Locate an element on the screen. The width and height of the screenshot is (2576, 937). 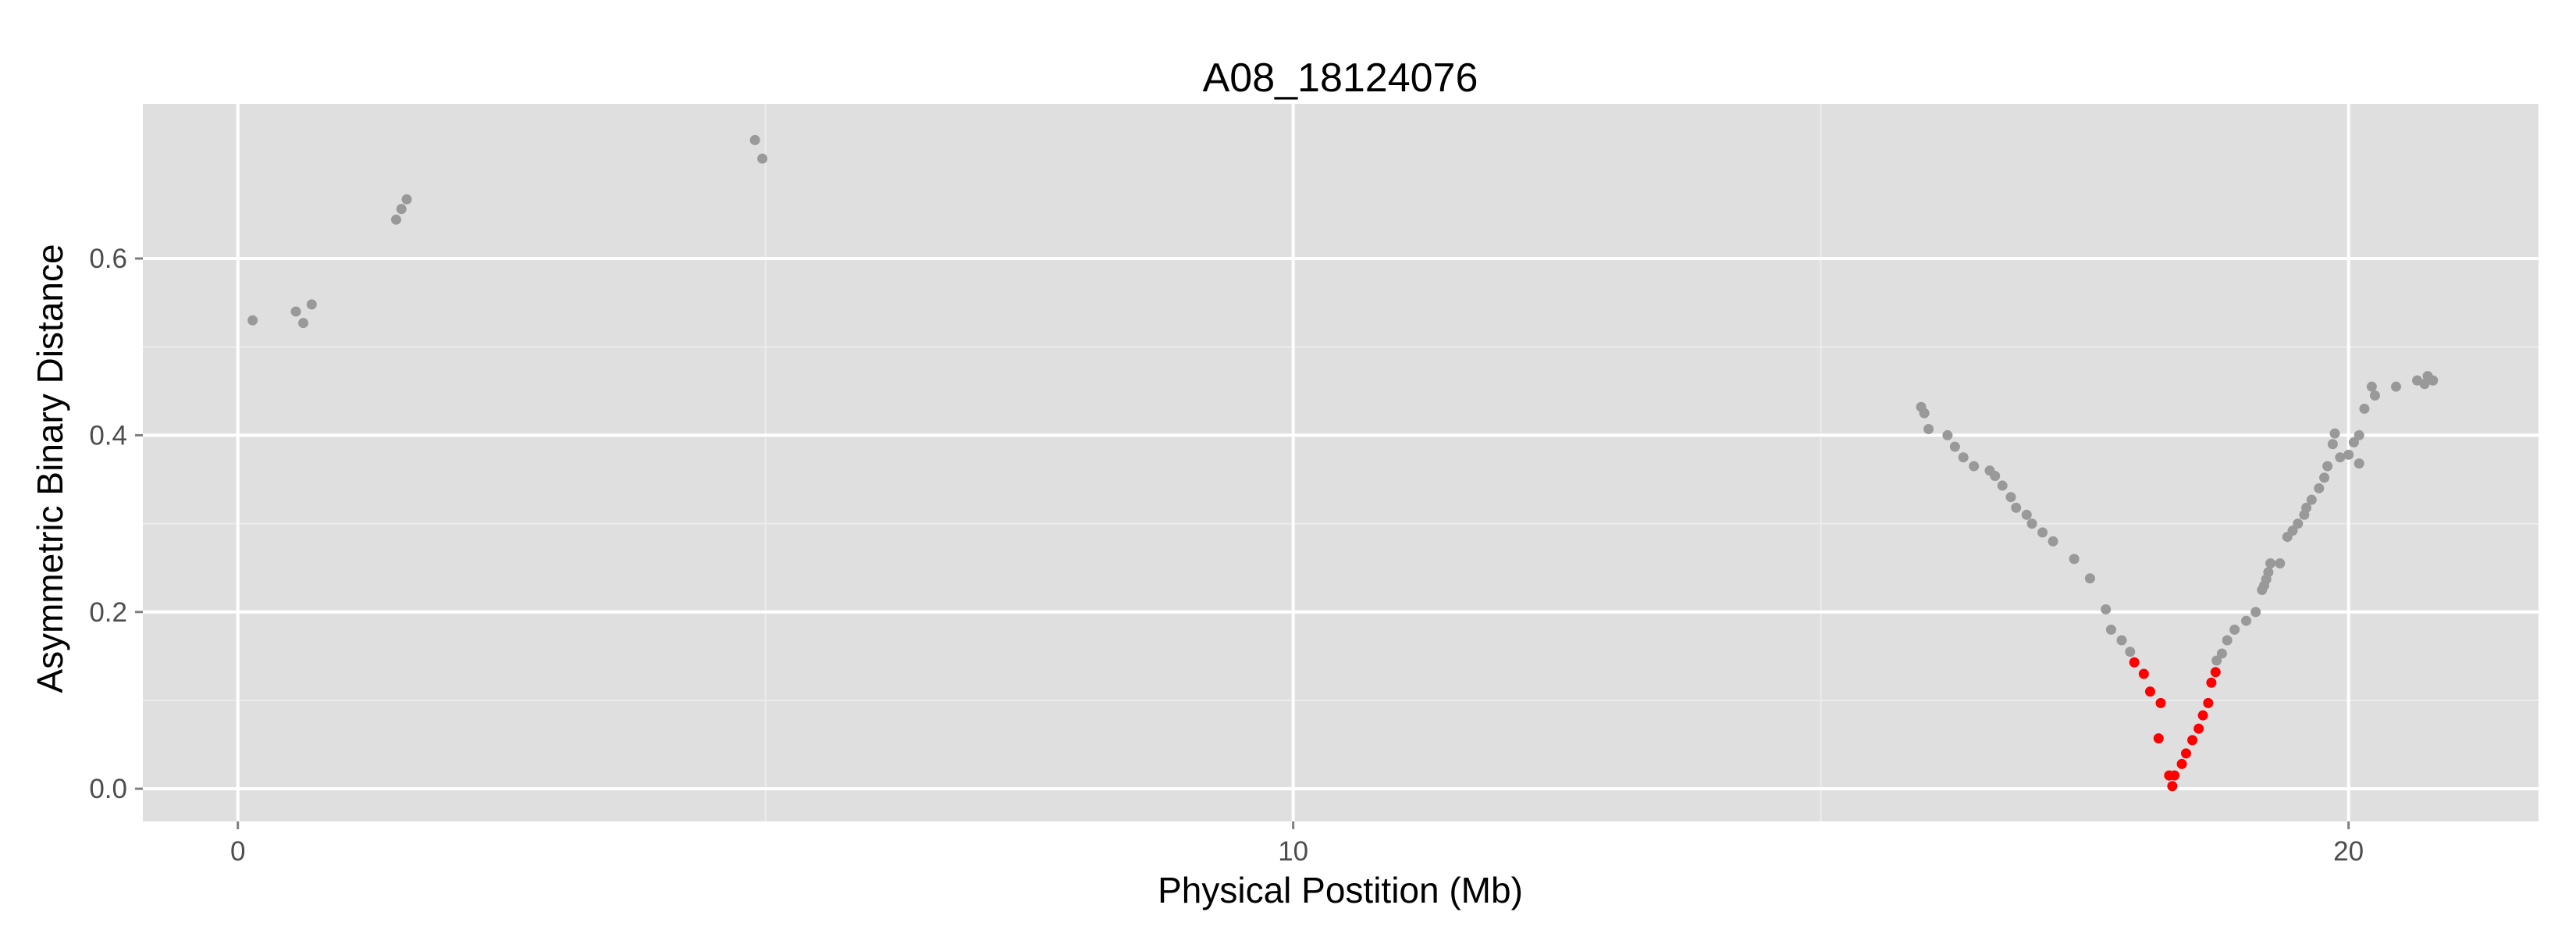
x-axis-label: Physical Postition (Mb) is located at coordinates (1340, 890).